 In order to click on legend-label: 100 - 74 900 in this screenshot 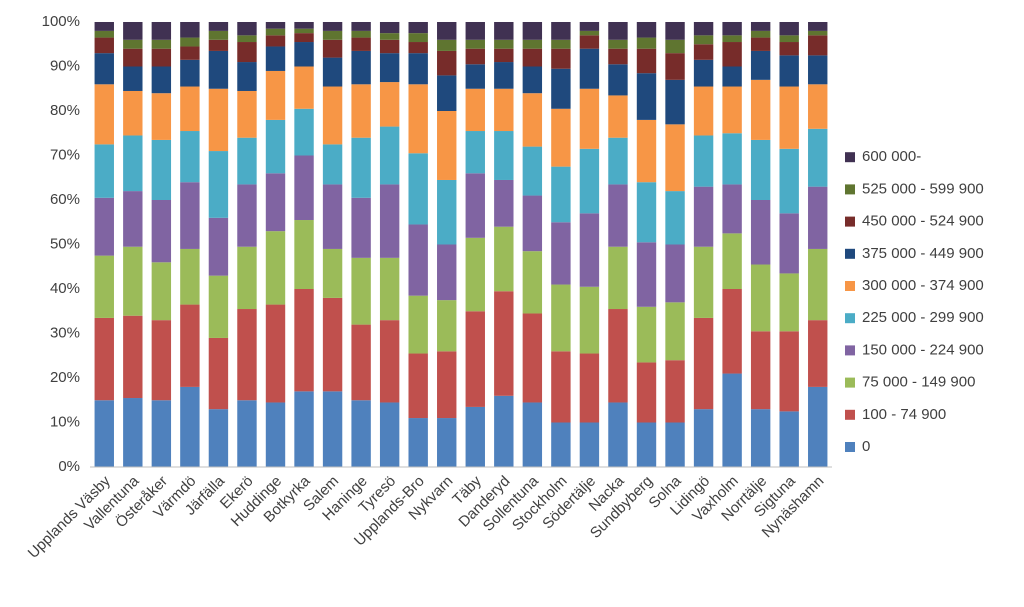, I will do `click(904, 414)`.